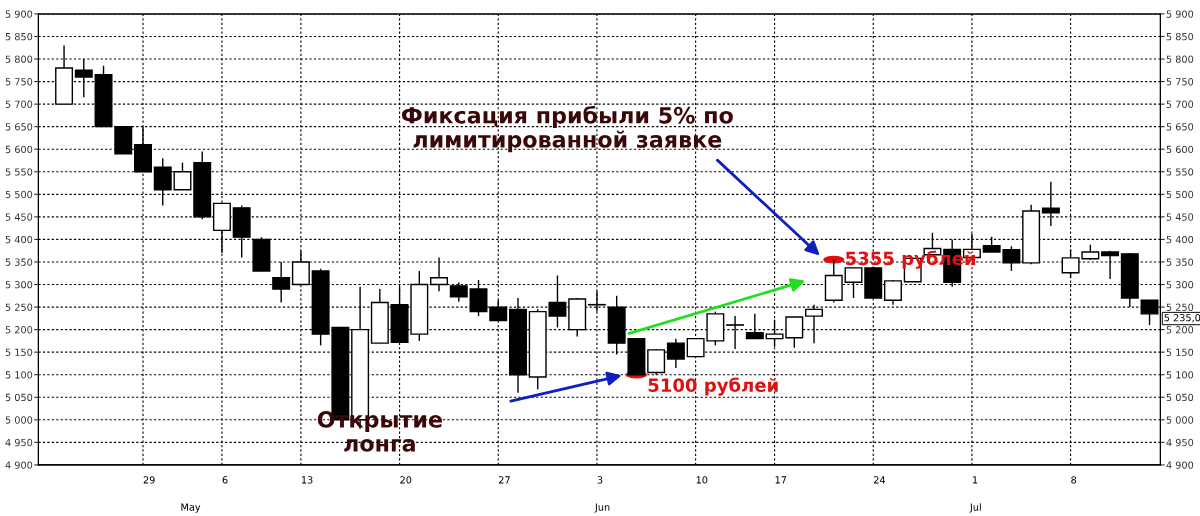 The height and width of the screenshot is (516, 1200). Describe the element at coordinates (1180, 262) in the screenshot. I see `y2-tick-label: 5 350` at that location.